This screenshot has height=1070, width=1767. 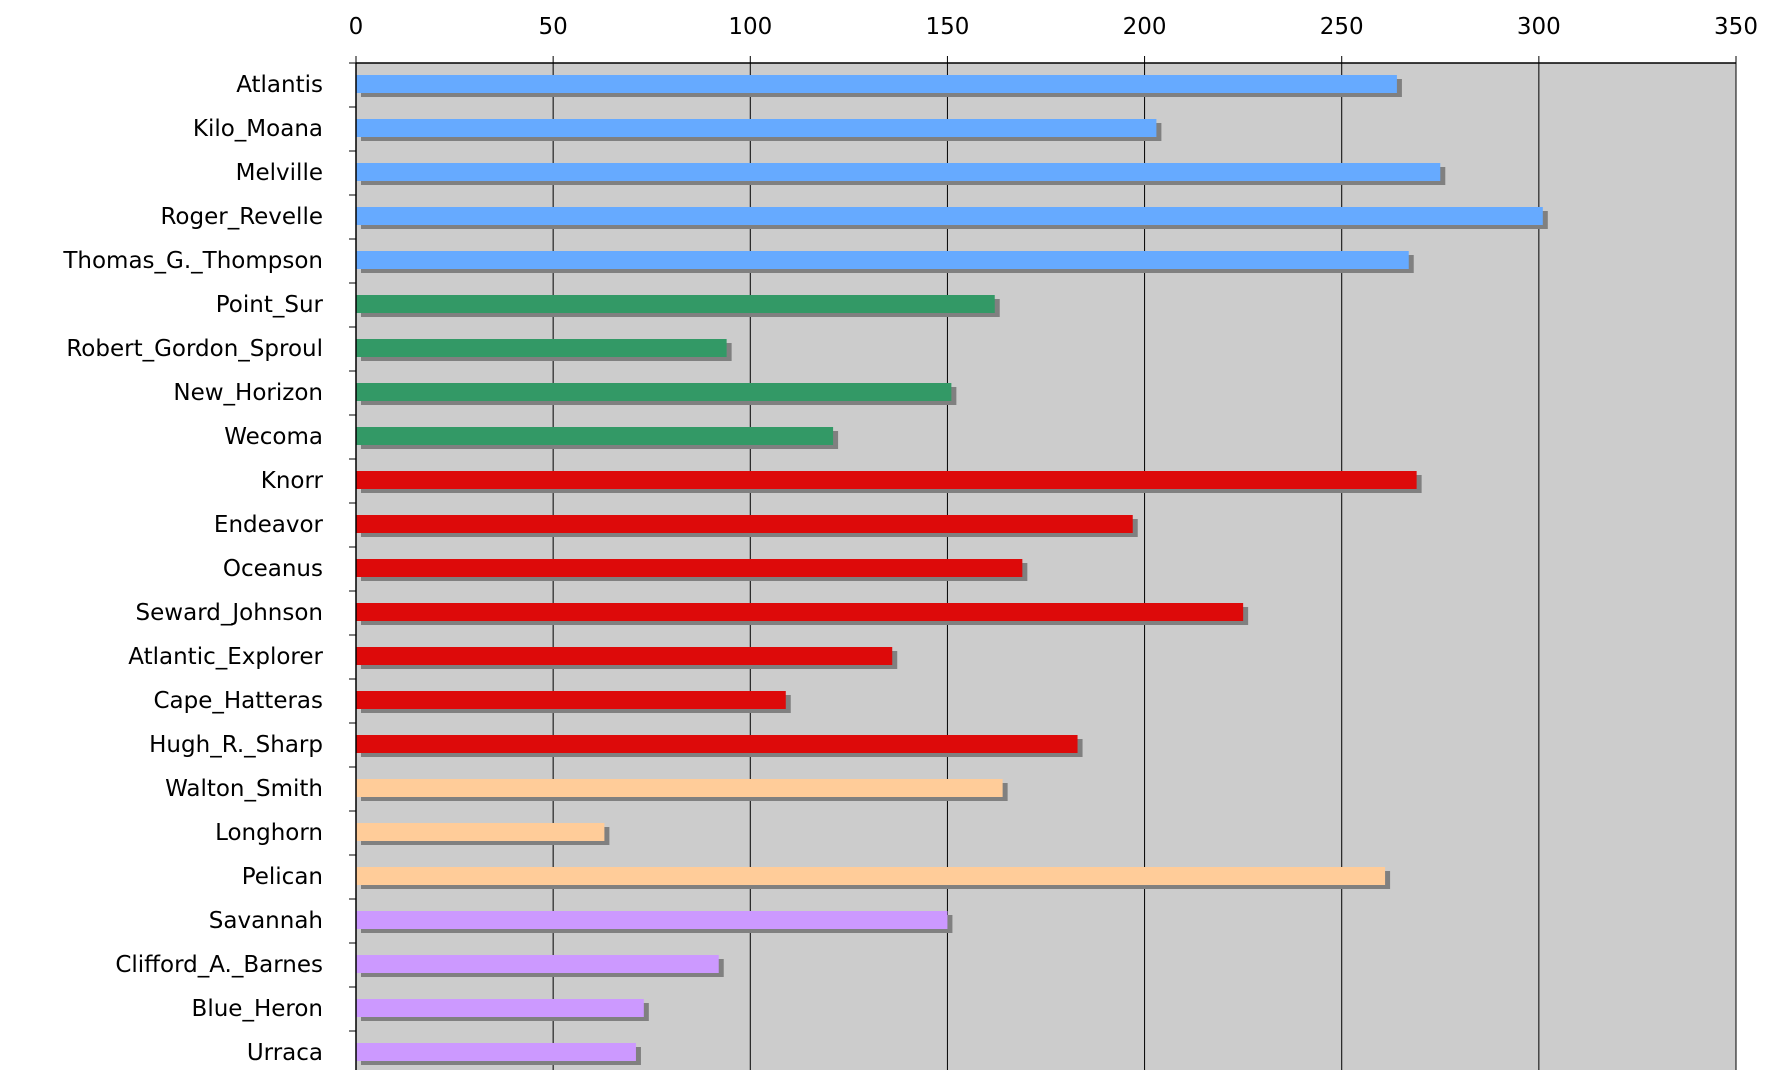 What do you see at coordinates (1053, 38) in the screenshot?
I see `x-axis-ticks: 0 50 100 150 200 250 300 350` at bounding box center [1053, 38].